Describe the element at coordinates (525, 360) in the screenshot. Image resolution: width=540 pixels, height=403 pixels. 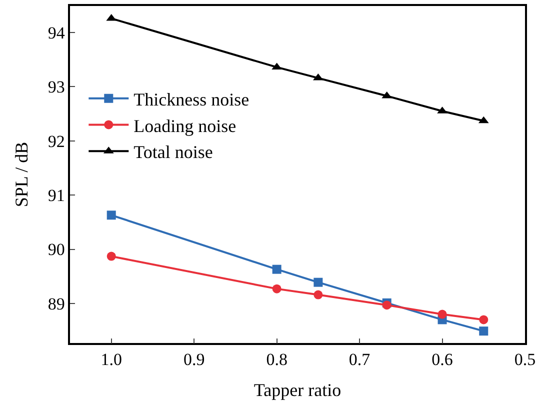
I see `x-tick-label: 0.5` at that location.